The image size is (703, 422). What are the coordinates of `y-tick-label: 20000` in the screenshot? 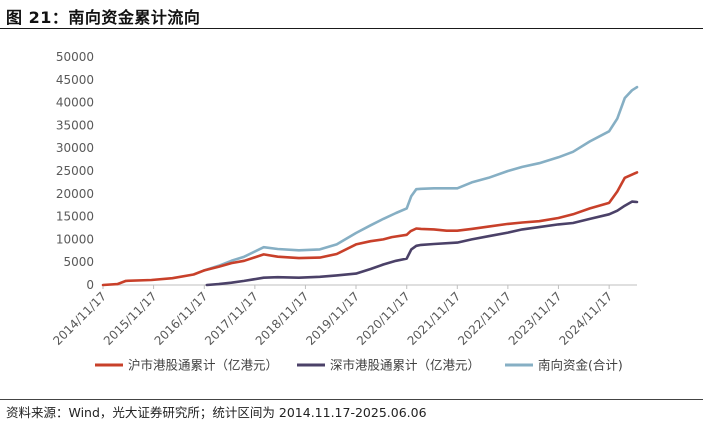 It's located at (75, 194).